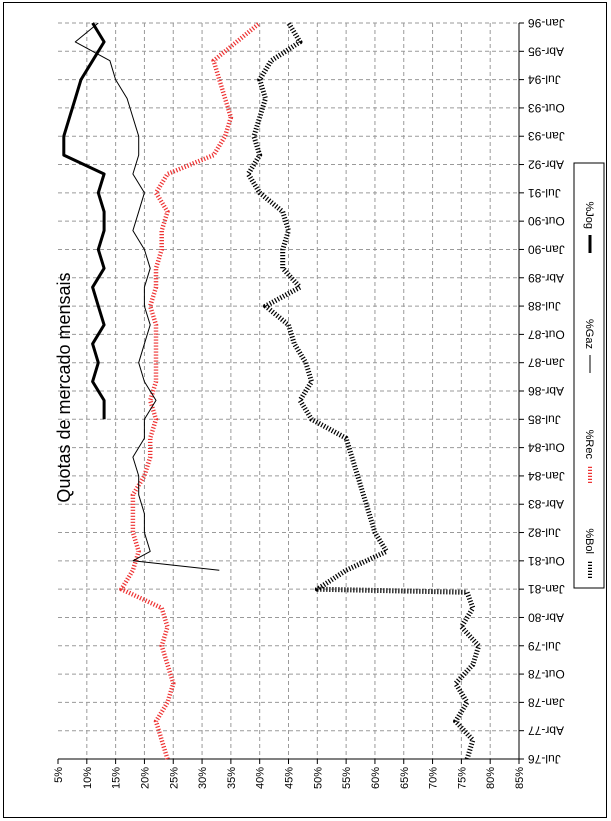 This screenshot has height=821, width=611. What do you see at coordinates (64, 387) in the screenshot?
I see `chart-title: Quotas de mercado mensais` at bounding box center [64, 387].